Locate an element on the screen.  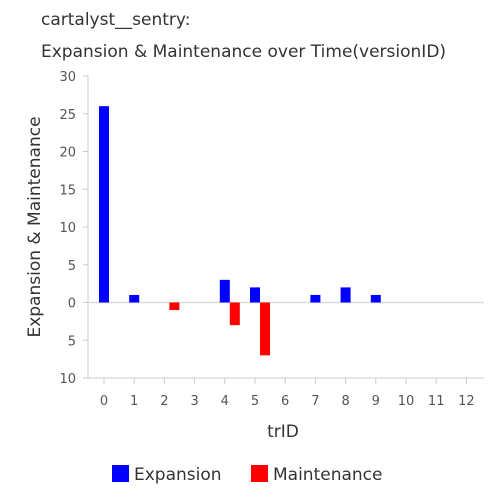
legend: Expansion Maintenance is located at coordinates (247, 475).